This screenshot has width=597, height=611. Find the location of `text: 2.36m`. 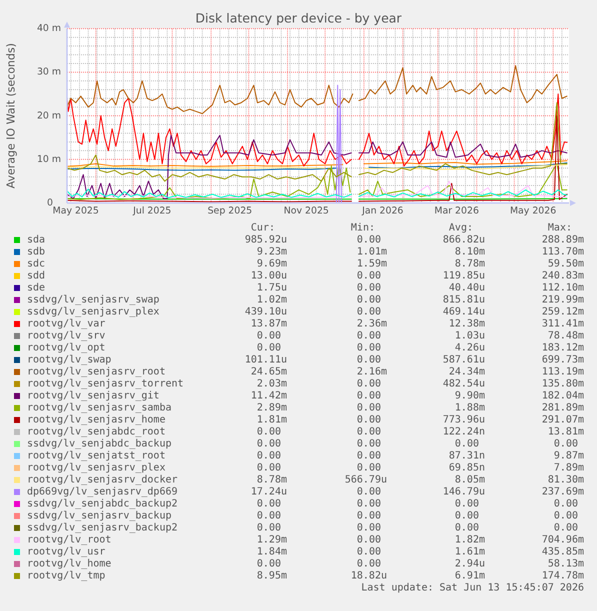

text: 2.36m is located at coordinates (371, 324).